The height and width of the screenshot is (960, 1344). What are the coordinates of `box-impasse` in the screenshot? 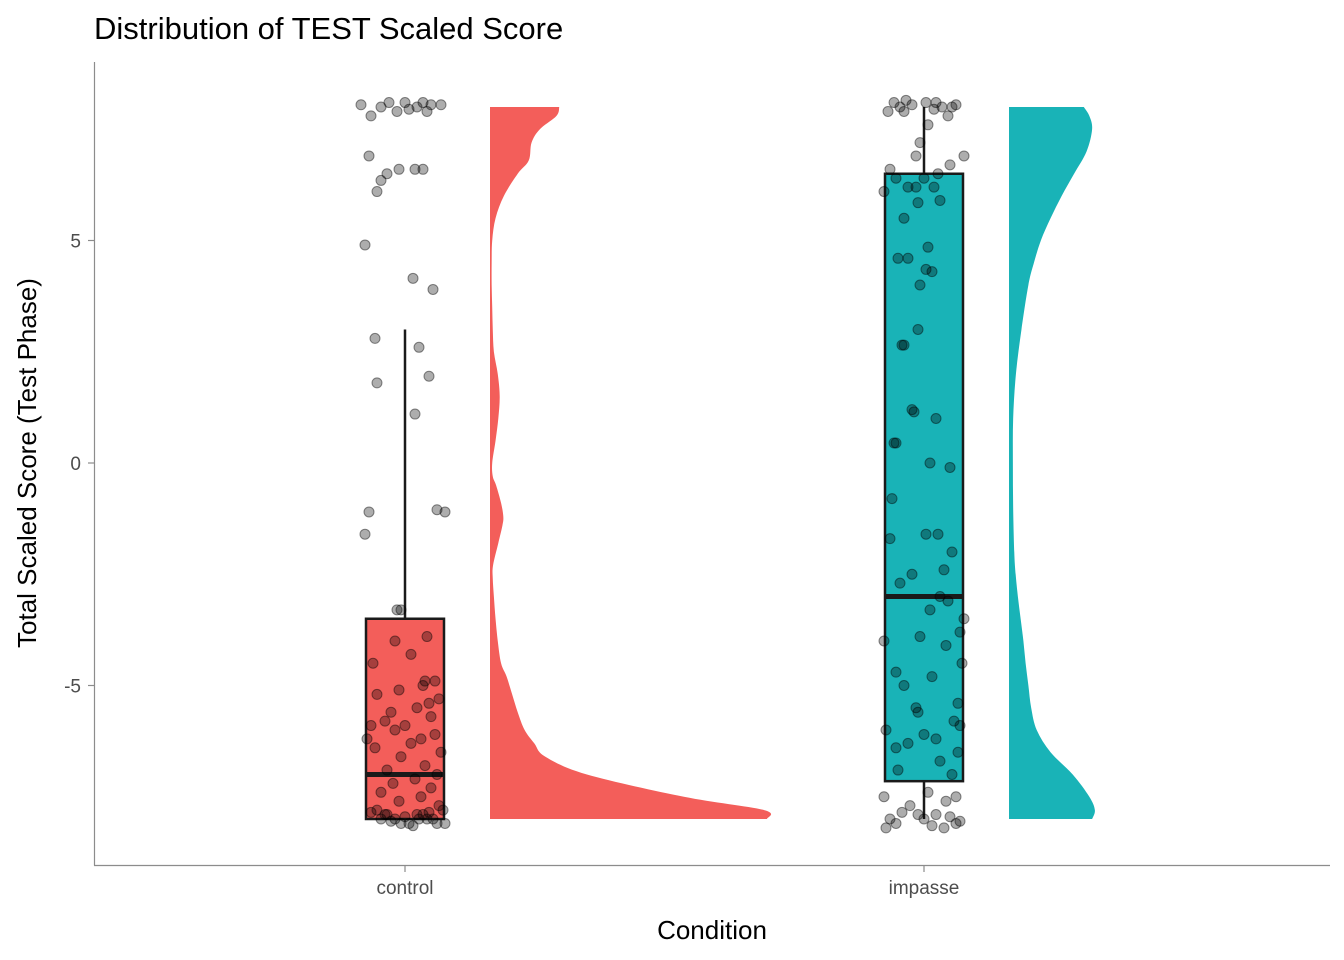 It's located at (924, 477).